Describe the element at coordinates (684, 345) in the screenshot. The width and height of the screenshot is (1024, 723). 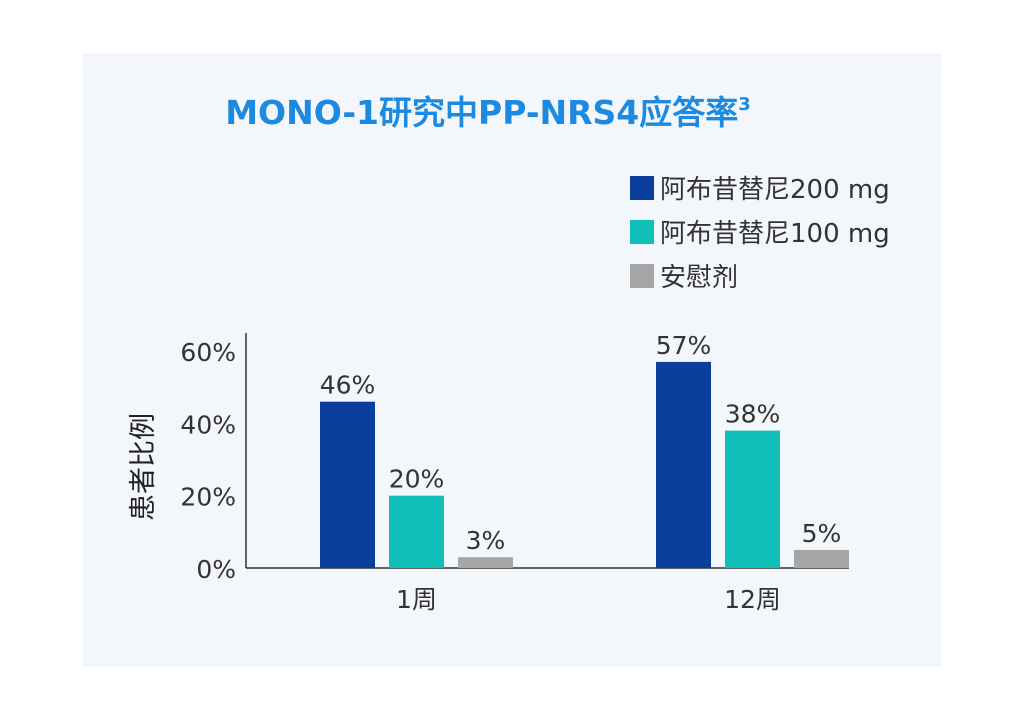
I see `data-label: 57%` at that location.